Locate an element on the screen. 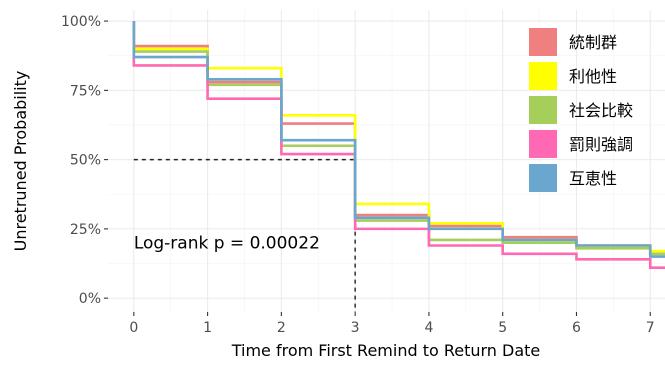  x-tick-label: 2 is located at coordinates (281, 328).